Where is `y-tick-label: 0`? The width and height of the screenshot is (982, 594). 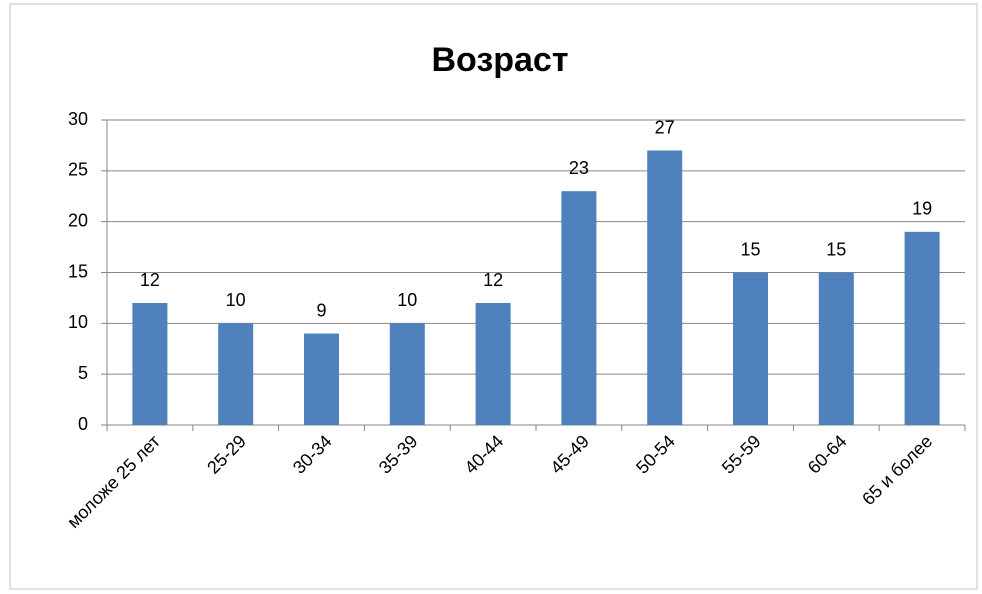
y-tick-label: 0 is located at coordinates (83, 424).